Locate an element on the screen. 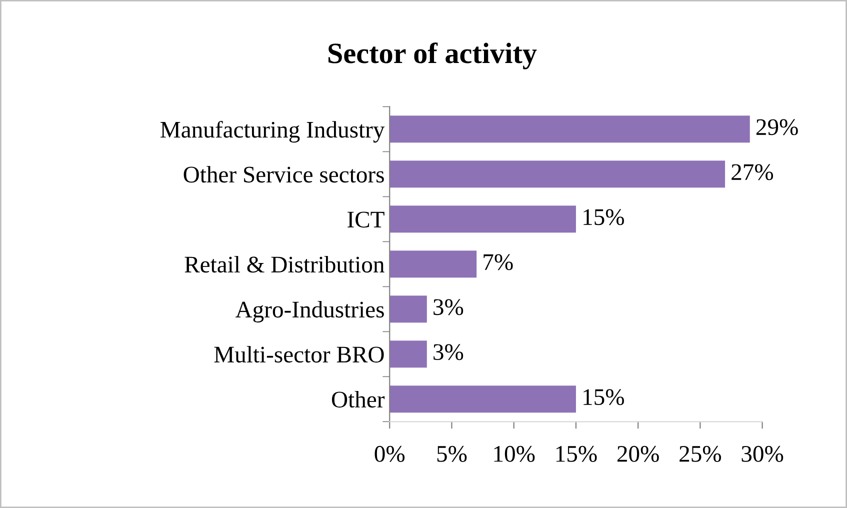 This screenshot has width=847, height=508. x-tick-label: 25% is located at coordinates (701, 454).